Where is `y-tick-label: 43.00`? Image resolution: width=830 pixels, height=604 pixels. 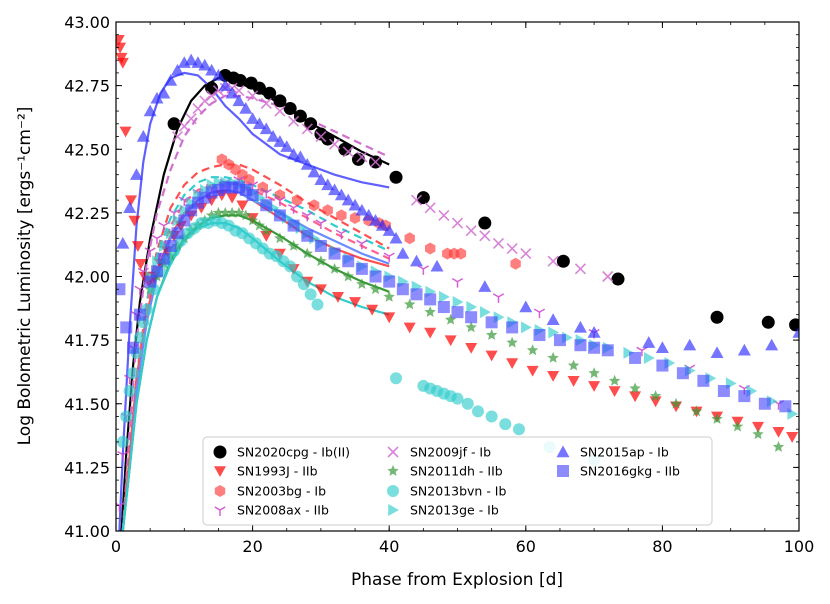
y-tick-label: 43.00 is located at coordinates (87, 22).